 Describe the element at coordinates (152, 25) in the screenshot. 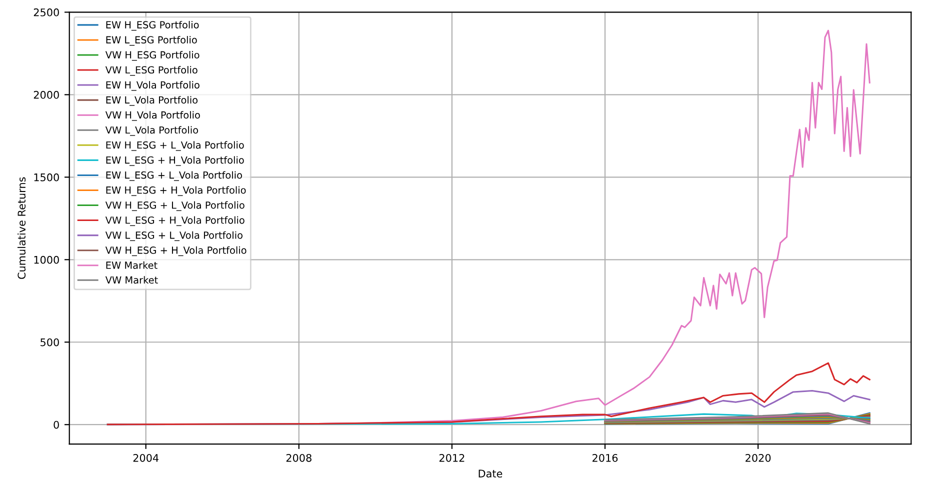

I see `legend-label: EW H_ESG Portfolio` at that location.